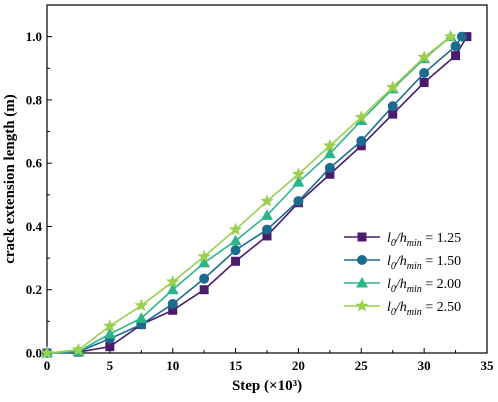 Image resolution: width=498 pixels, height=402 pixels. Describe the element at coordinates (424, 286) in the screenshot. I see `legend-label: l0/hmin = 2.00` at that location.